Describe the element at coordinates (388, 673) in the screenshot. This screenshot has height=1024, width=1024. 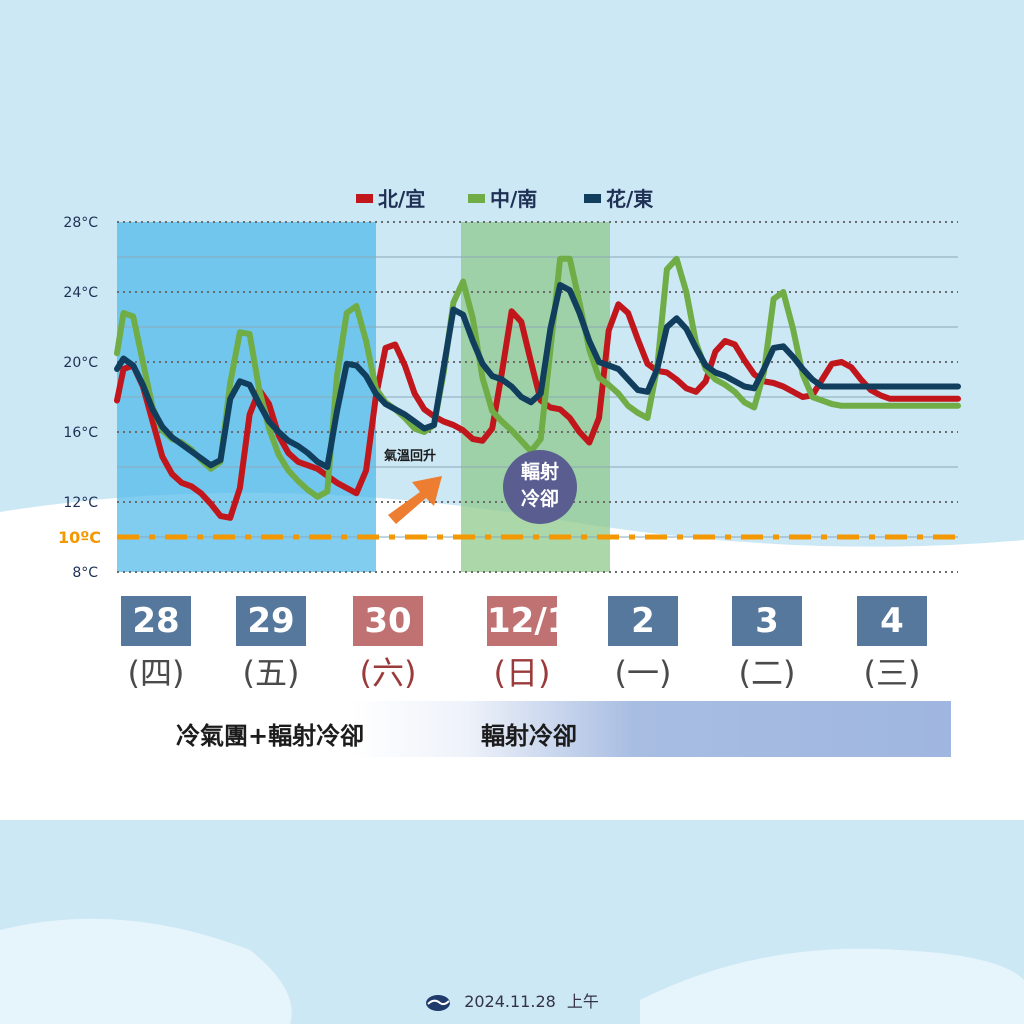
I see `weekday-sat: (六)` at that location.